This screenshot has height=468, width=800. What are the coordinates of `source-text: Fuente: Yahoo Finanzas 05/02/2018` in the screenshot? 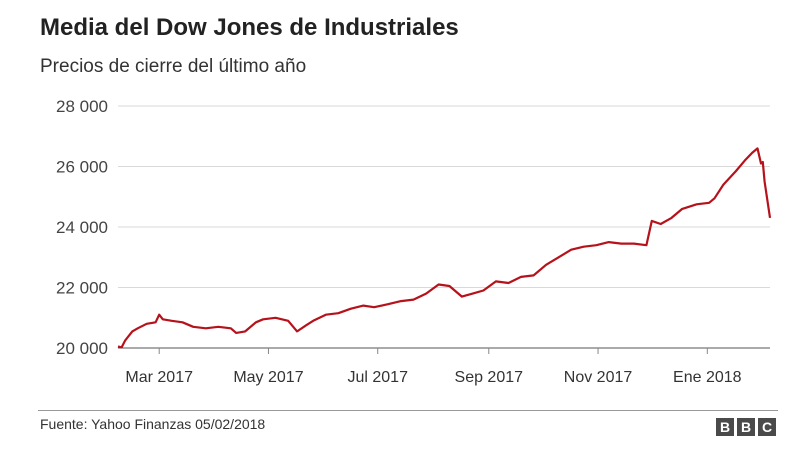 It's located at (153, 424).